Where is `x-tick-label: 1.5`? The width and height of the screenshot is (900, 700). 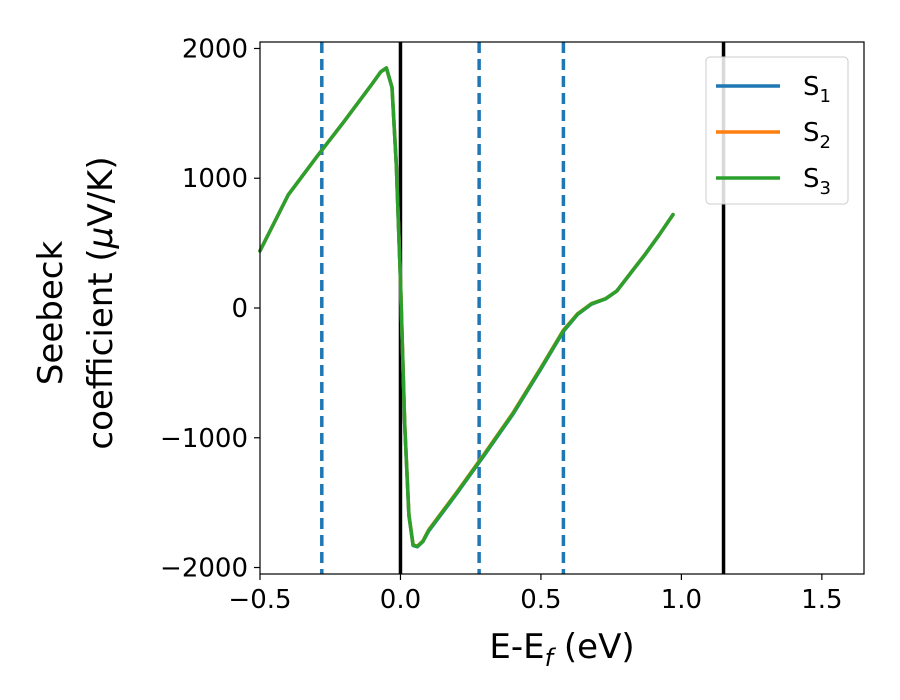 x-tick-label: 1.5 is located at coordinates (821, 600).